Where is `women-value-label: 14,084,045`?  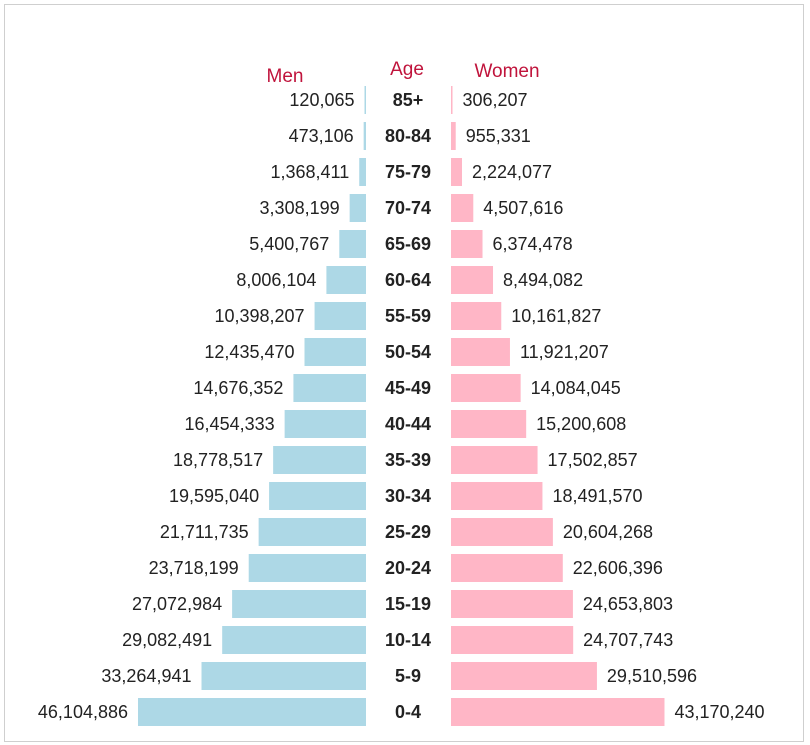 women-value-label: 14,084,045 is located at coordinates (576, 388).